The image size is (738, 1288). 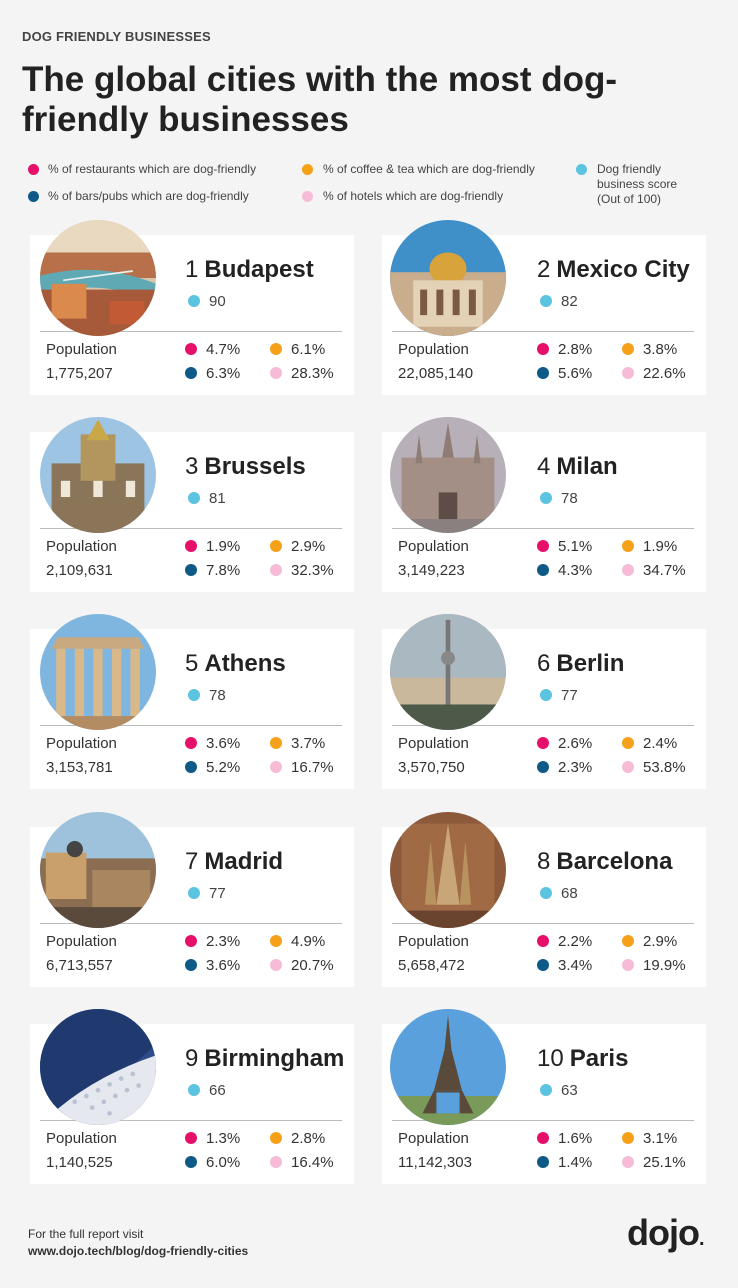 What do you see at coordinates (575, 767) in the screenshot?
I see `bars-value: 2.3%` at bounding box center [575, 767].